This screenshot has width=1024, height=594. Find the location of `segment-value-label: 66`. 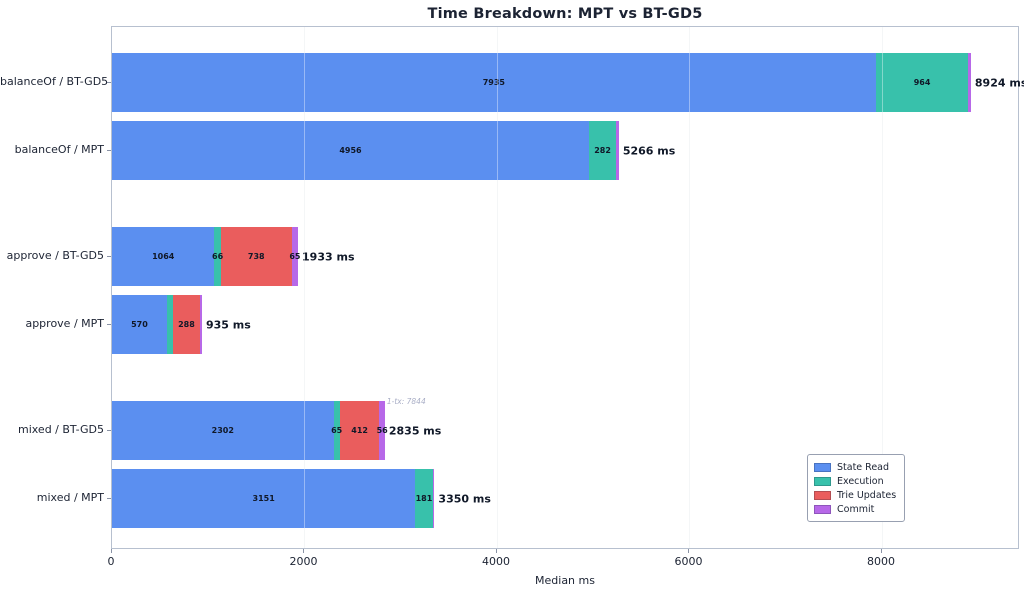

segment-value-label: 66 is located at coordinates (218, 256).